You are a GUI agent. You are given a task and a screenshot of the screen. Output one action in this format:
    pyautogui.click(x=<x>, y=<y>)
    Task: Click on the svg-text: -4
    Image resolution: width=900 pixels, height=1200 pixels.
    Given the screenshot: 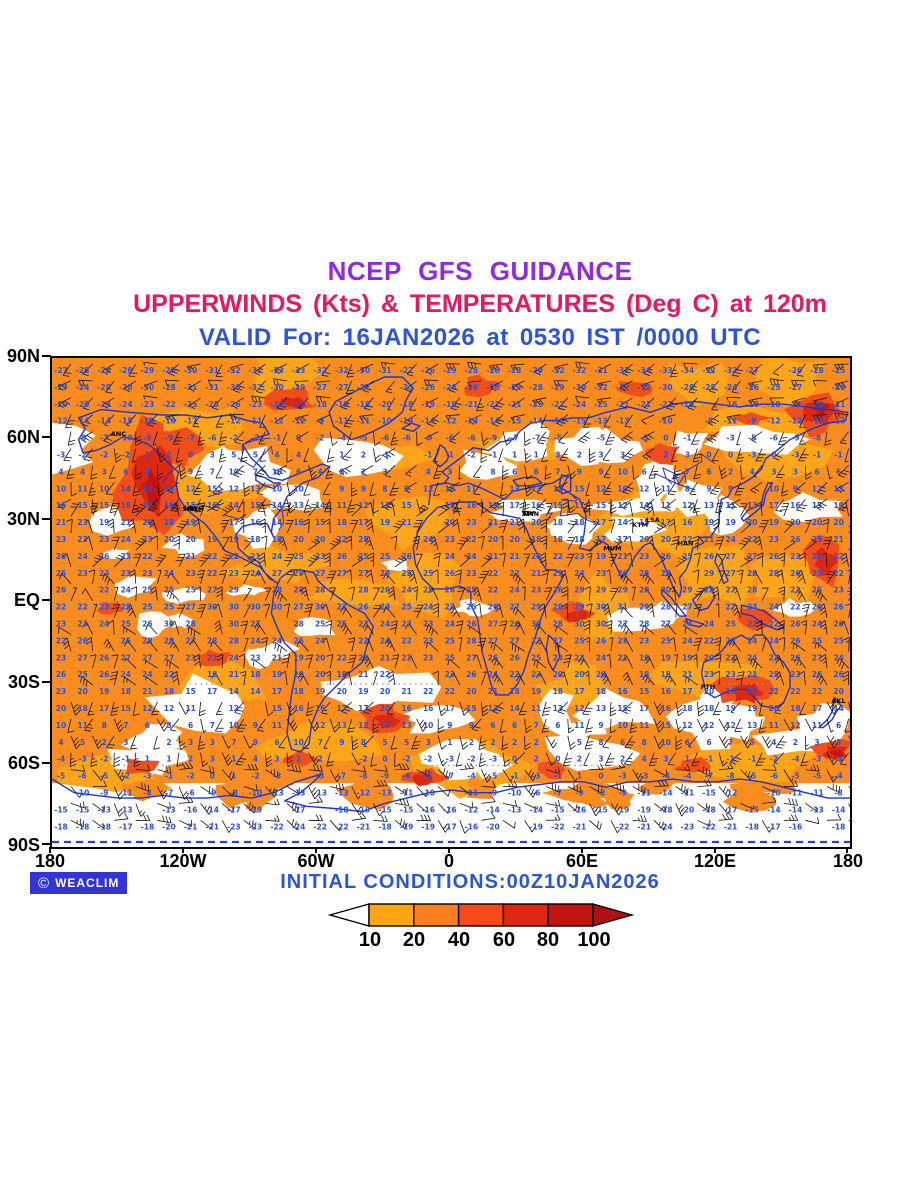 What is the action you would take?
    pyautogui.click(x=687, y=776)
    